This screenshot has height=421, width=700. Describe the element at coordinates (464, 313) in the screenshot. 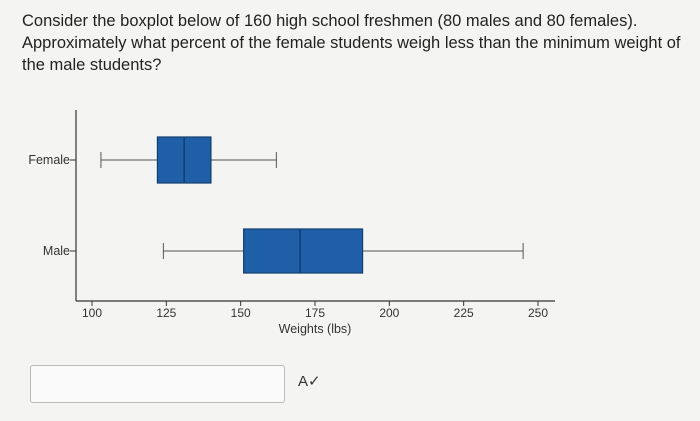

I see `x-tick-label: 225` at that location.